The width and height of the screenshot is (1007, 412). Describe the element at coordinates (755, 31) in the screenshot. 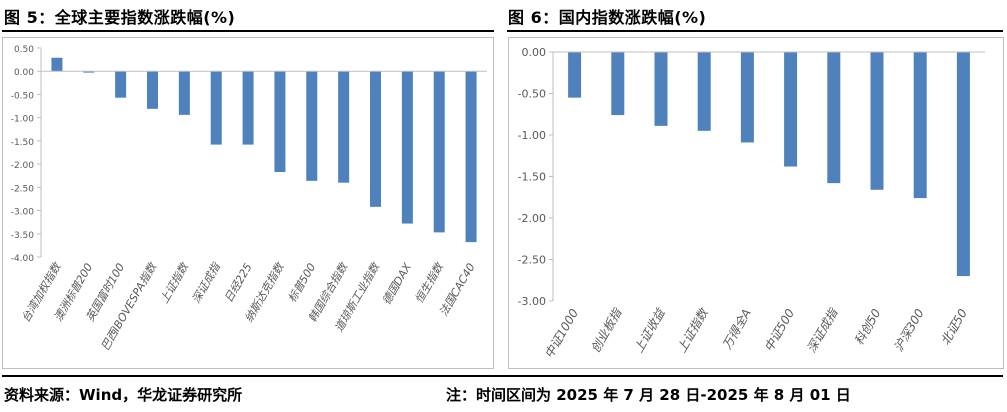

I see `right-title-rule` at that location.